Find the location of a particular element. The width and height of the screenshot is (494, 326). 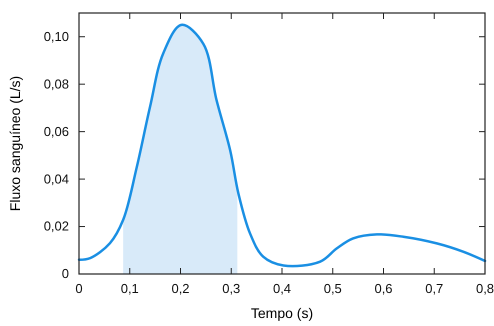

x-tick-label: 0,3 is located at coordinates (231, 288).